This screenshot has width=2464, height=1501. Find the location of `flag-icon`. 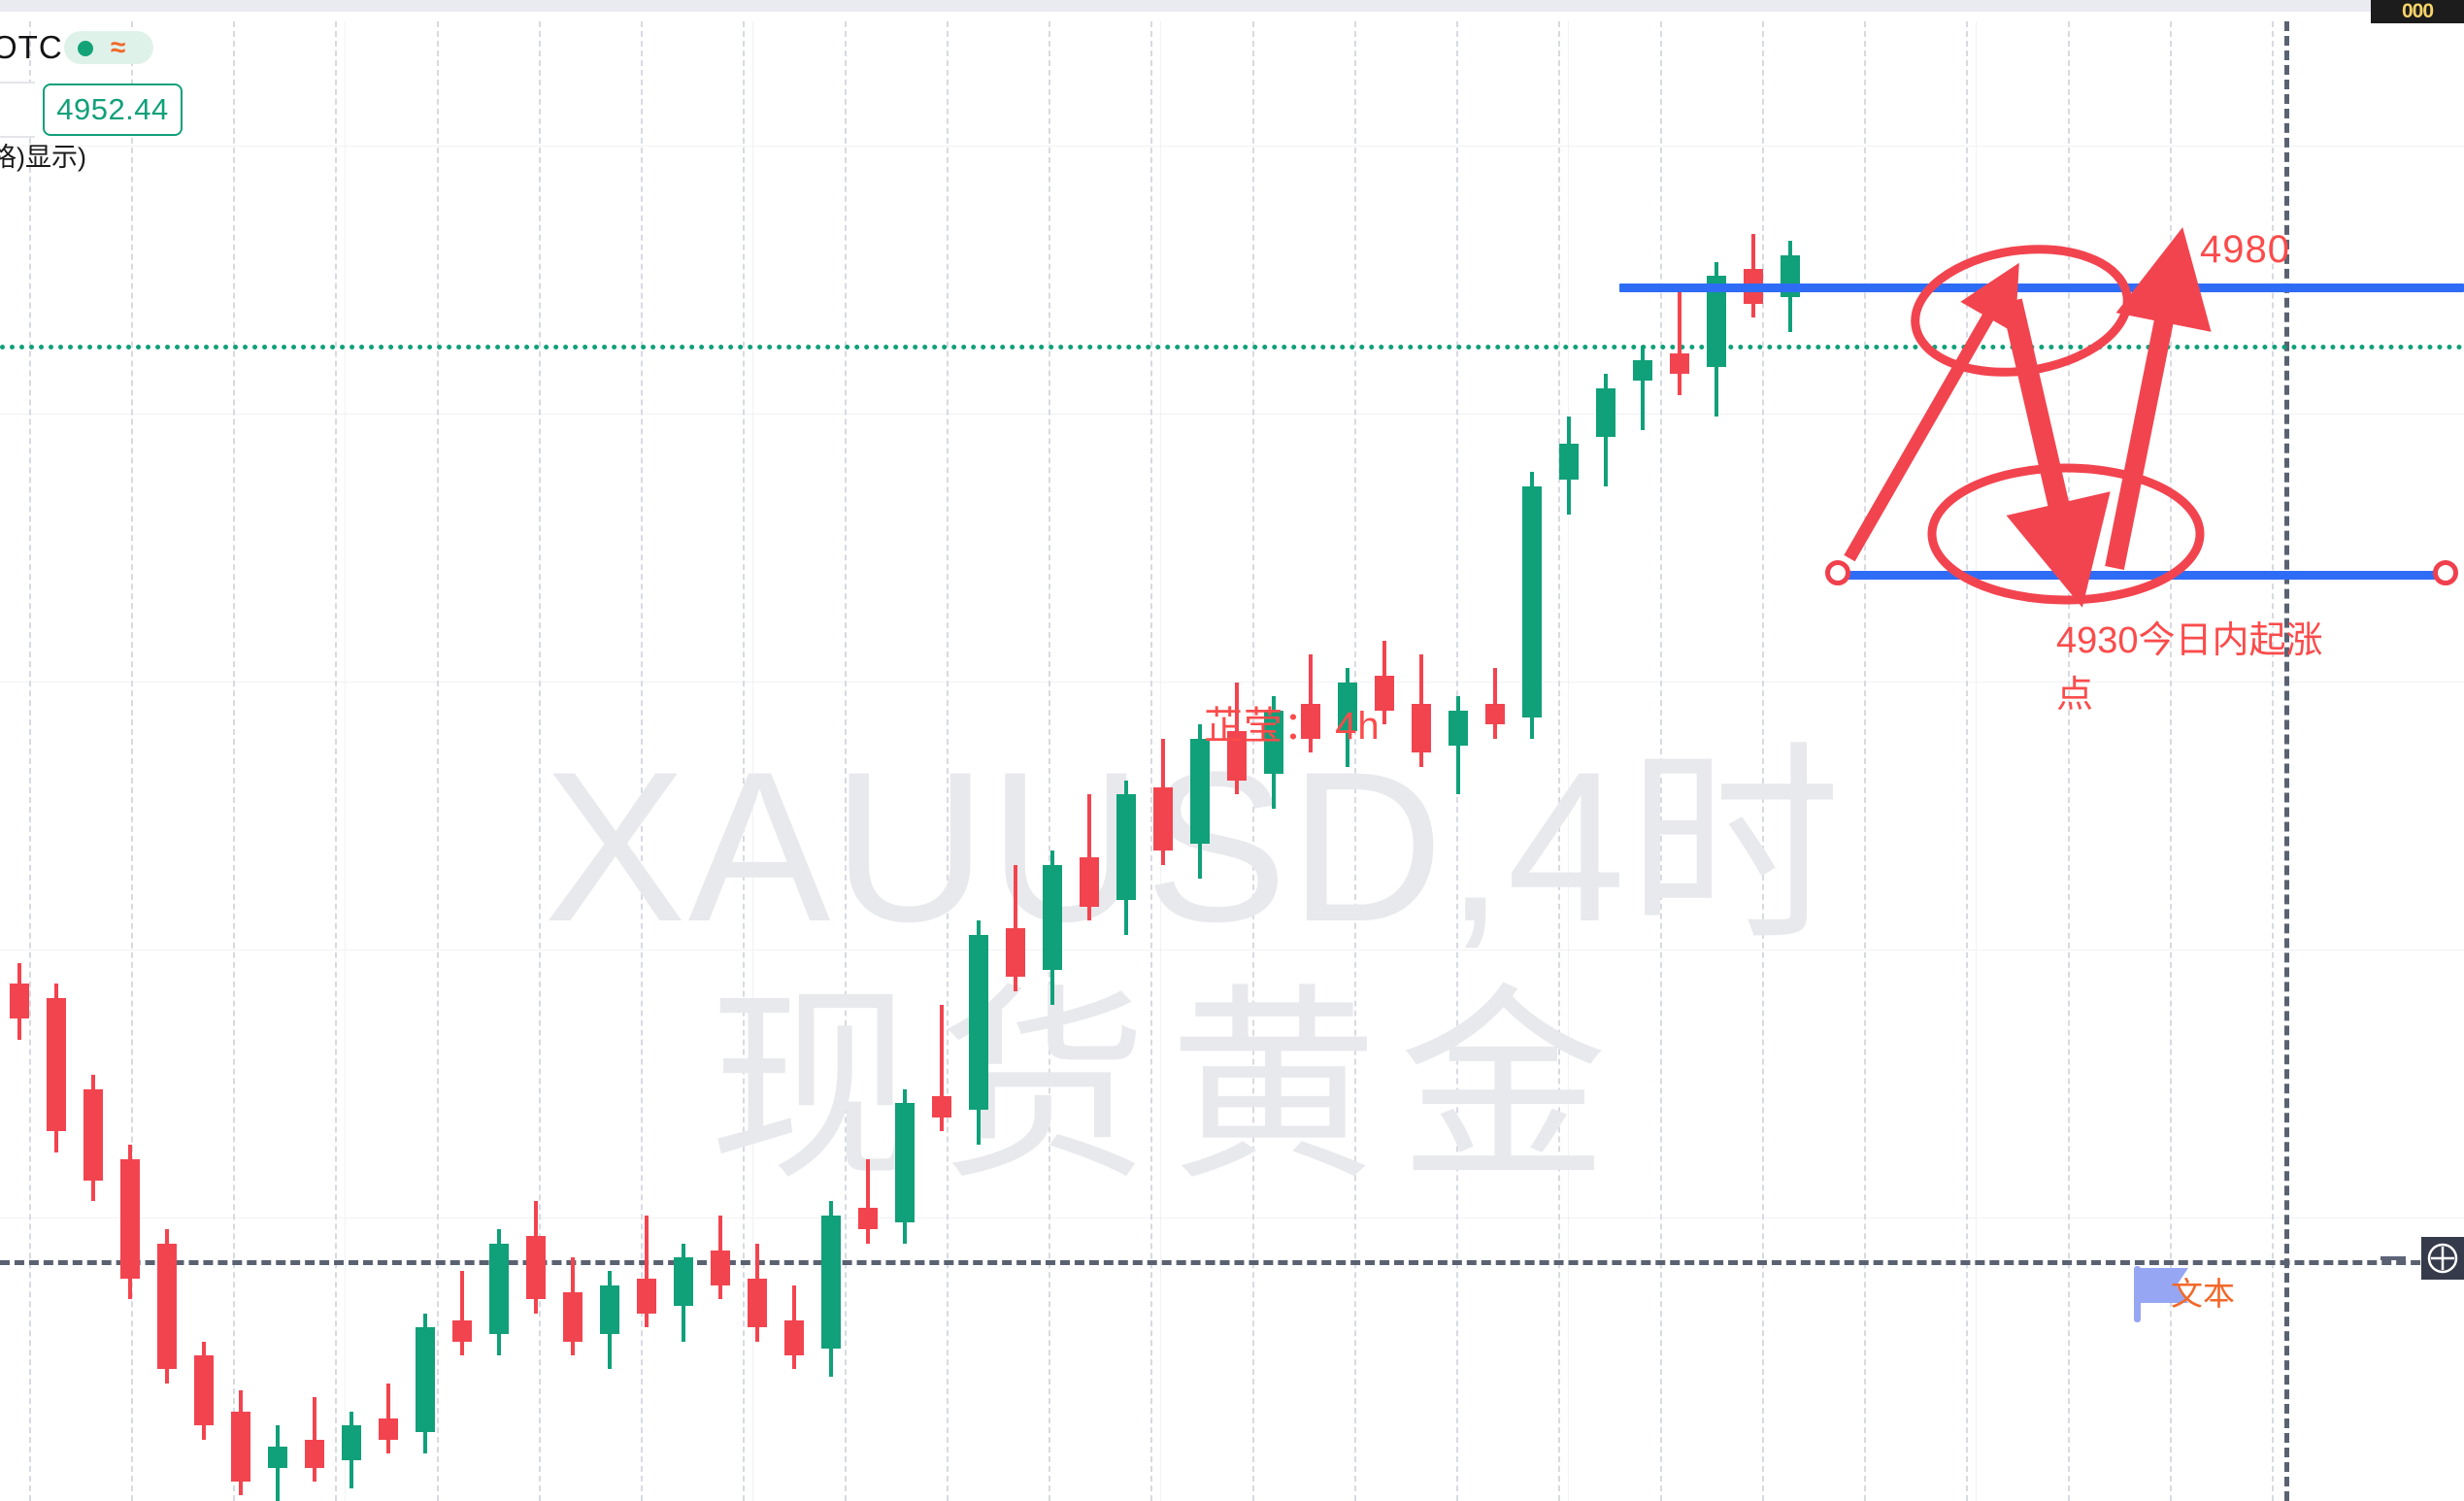

flag-icon is located at coordinates (2161, 1294).